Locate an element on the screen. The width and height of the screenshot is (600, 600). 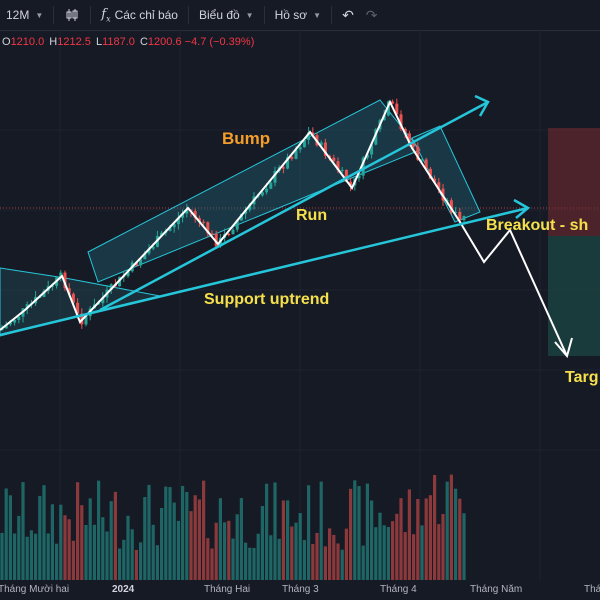
axis-label: Tháng 3 is located at coordinates (300, 589).